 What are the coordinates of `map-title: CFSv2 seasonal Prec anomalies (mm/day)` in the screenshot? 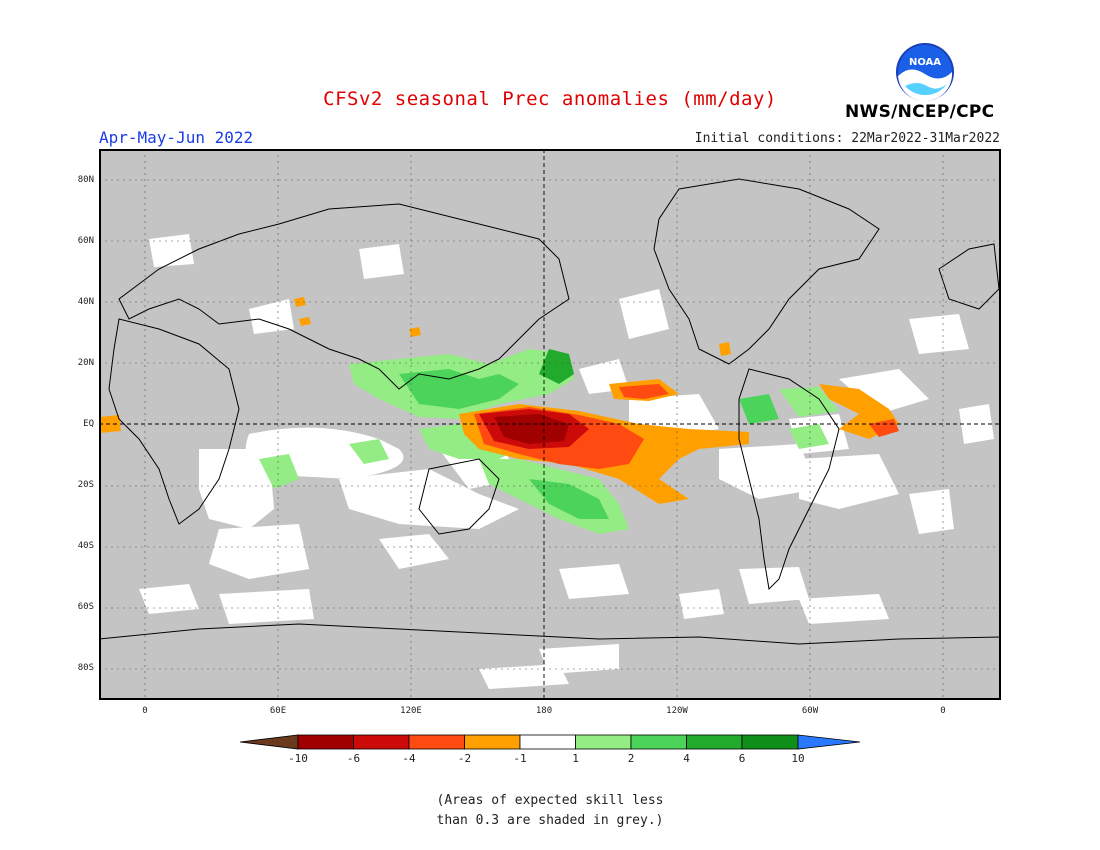 It's located at (550, 99).